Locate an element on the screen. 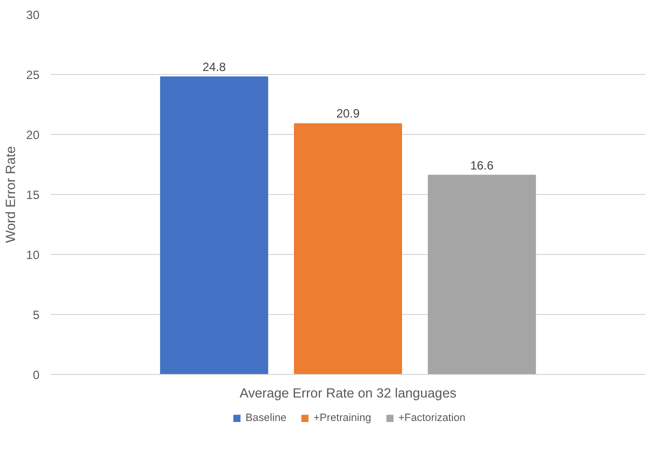 The width and height of the screenshot is (659, 455). y-axis-title: Word Error Rate is located at coordinates (10, 194).